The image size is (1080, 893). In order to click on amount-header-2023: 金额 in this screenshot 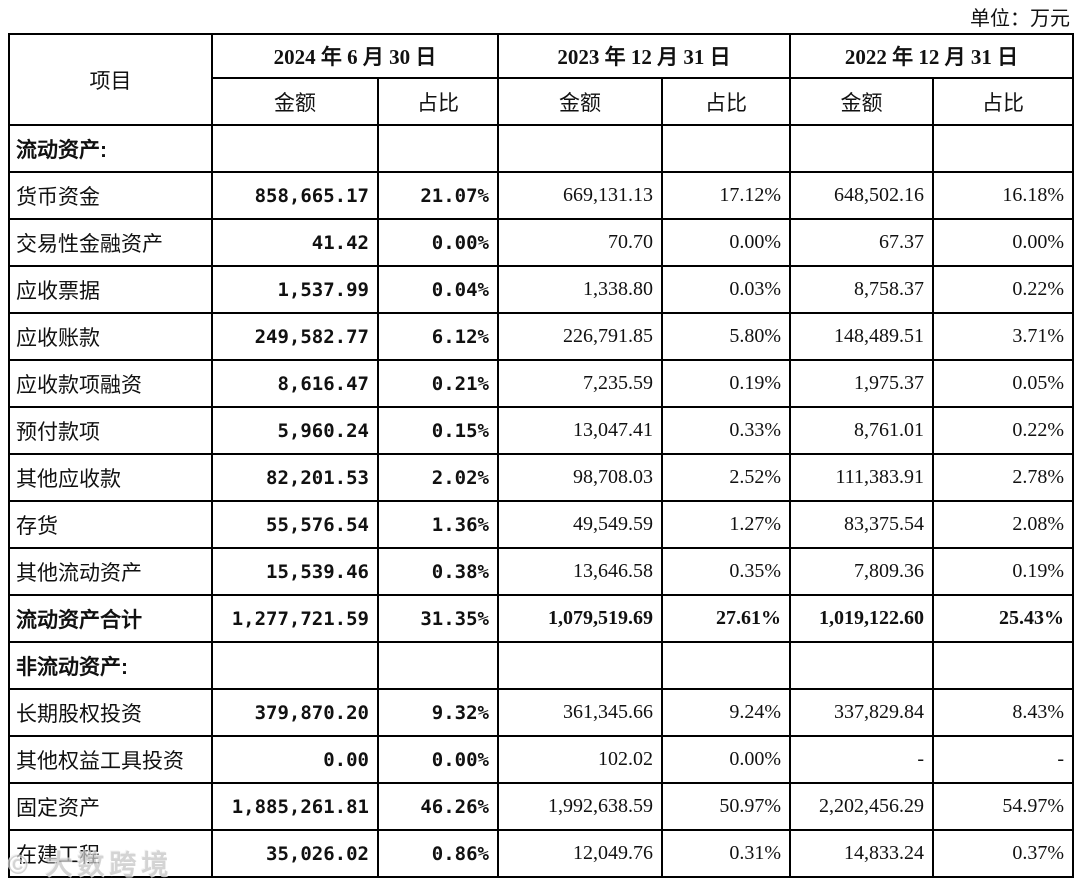, I will do `click(580, 101)`.